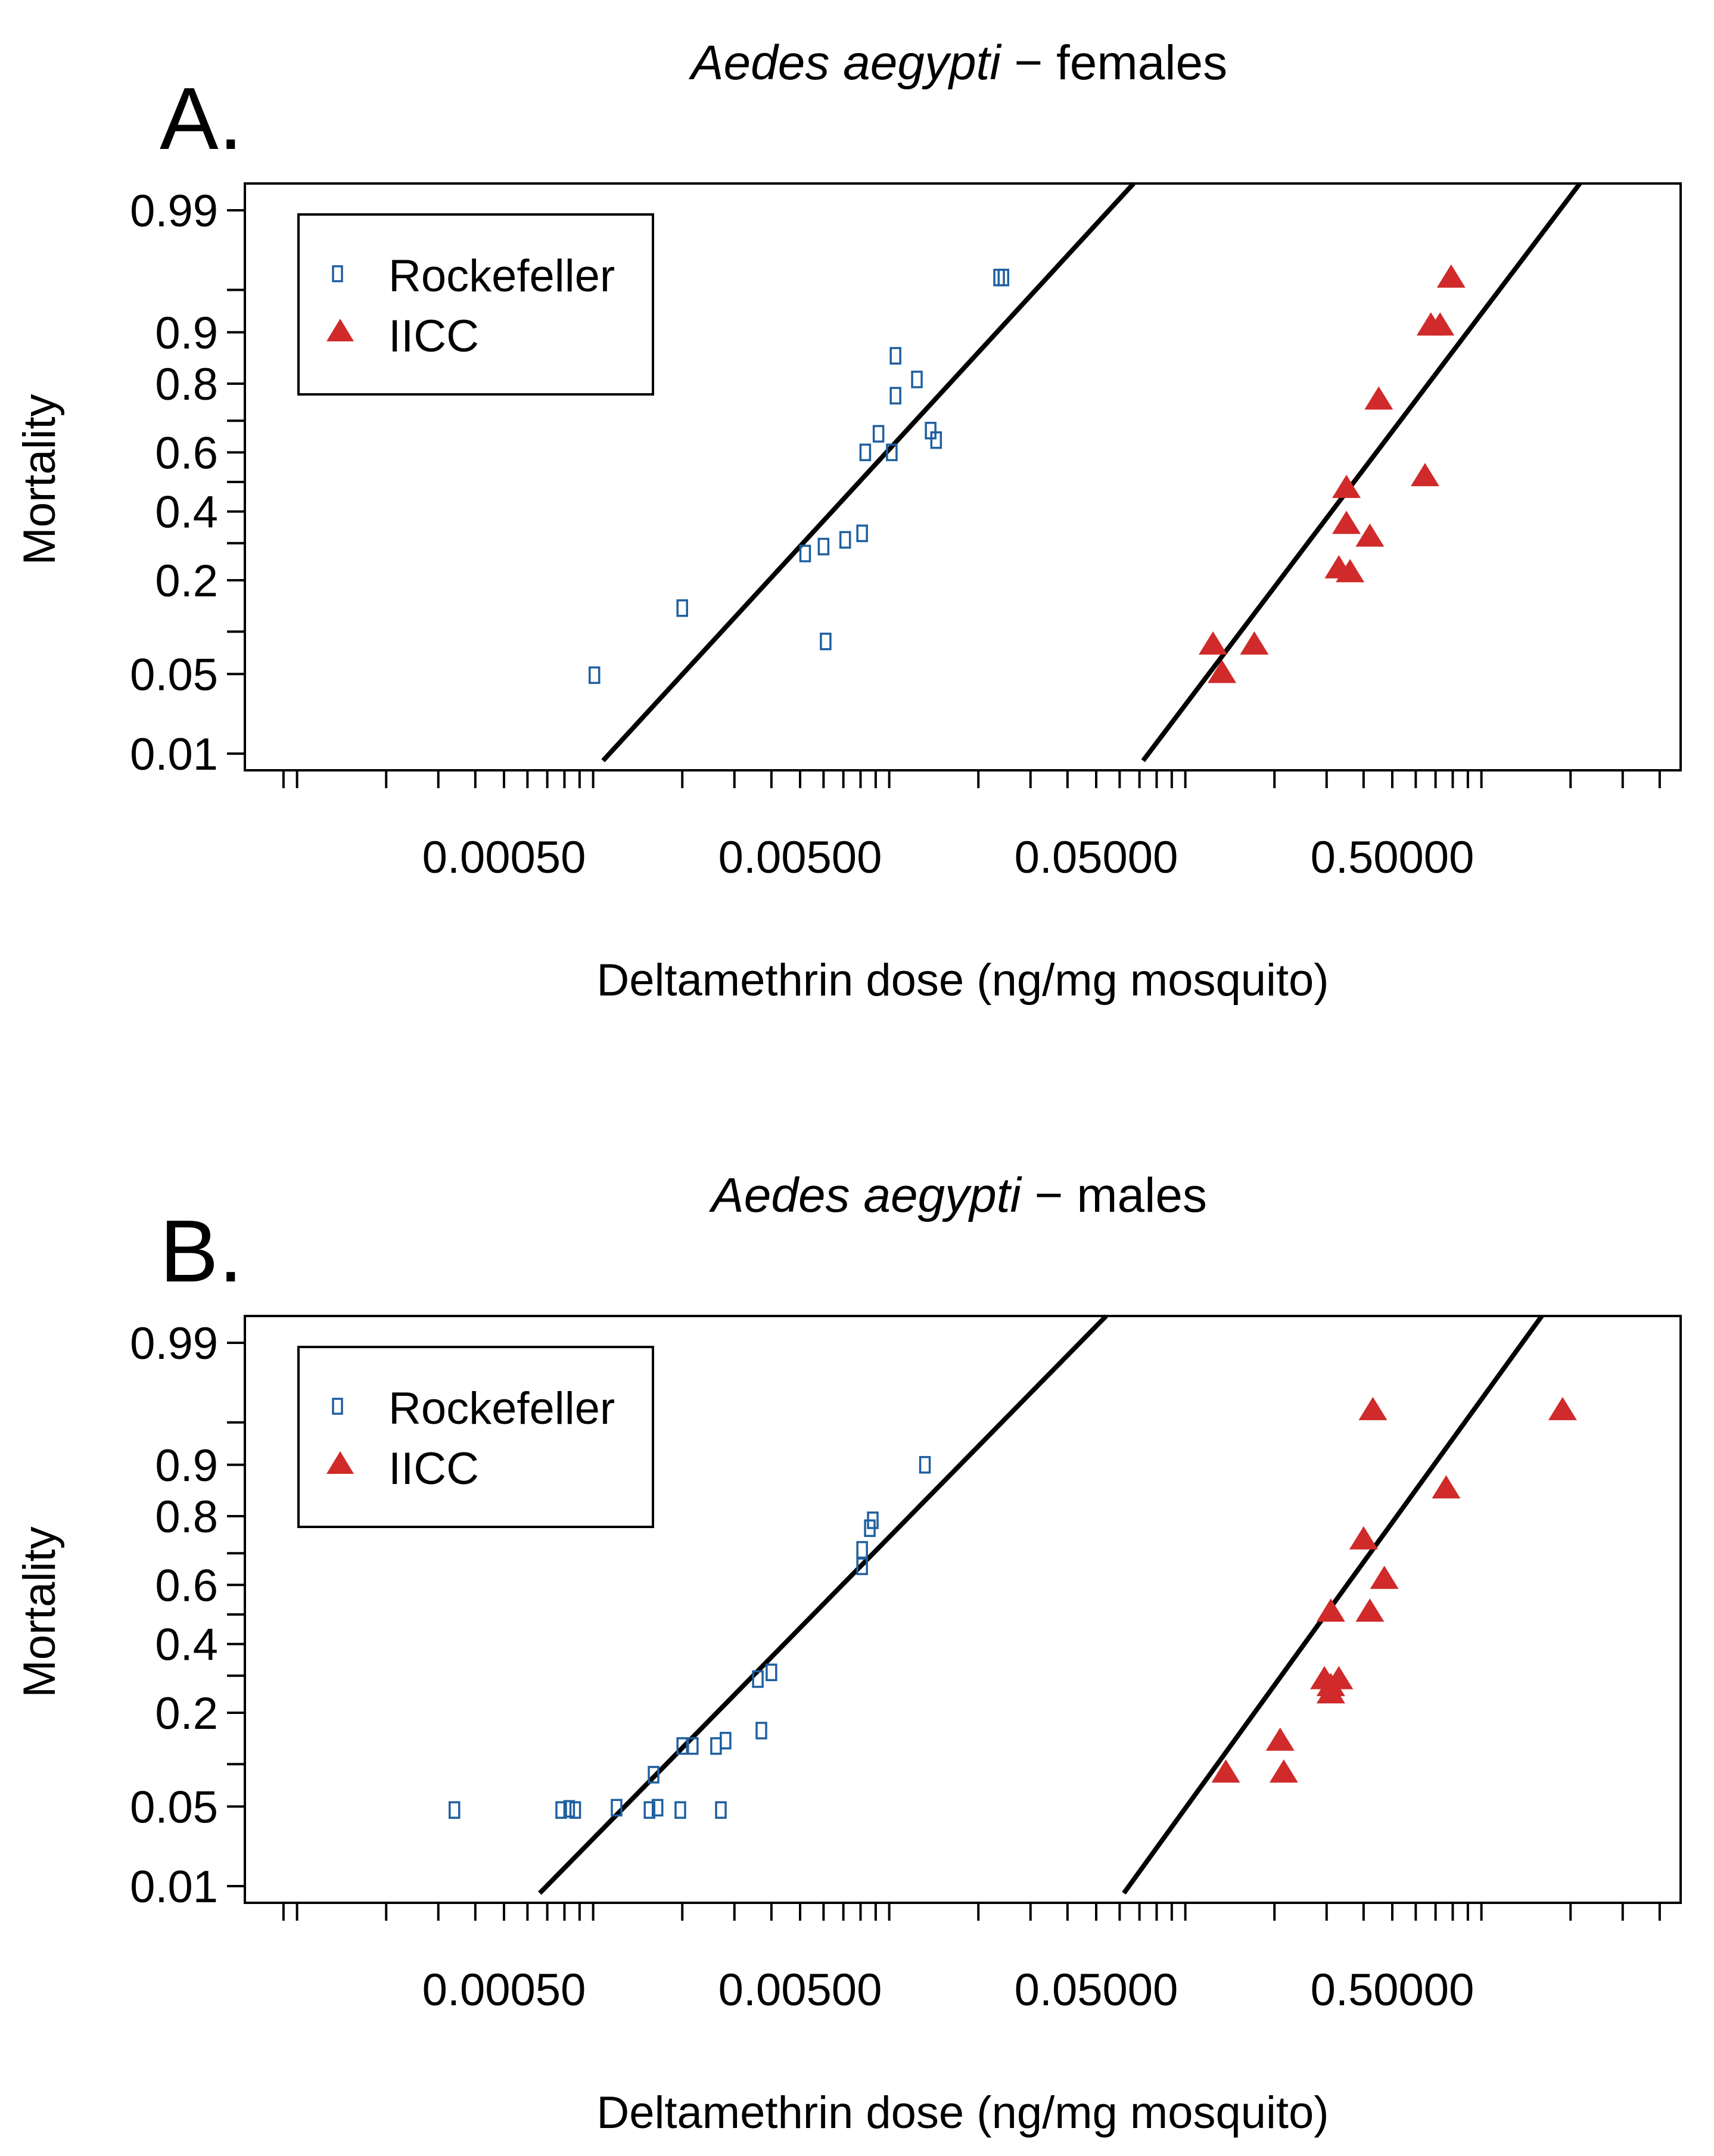  I want to click on y-axis-title: Mortality, so click(39, 1611).